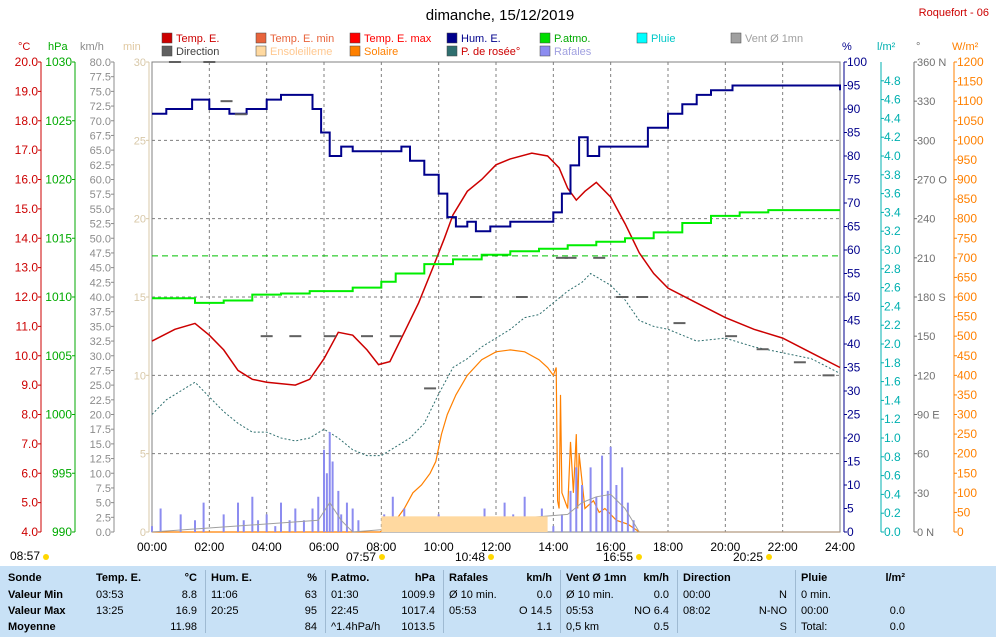  I want to click on wind-tick-label: 10.0, so click(100, 474).